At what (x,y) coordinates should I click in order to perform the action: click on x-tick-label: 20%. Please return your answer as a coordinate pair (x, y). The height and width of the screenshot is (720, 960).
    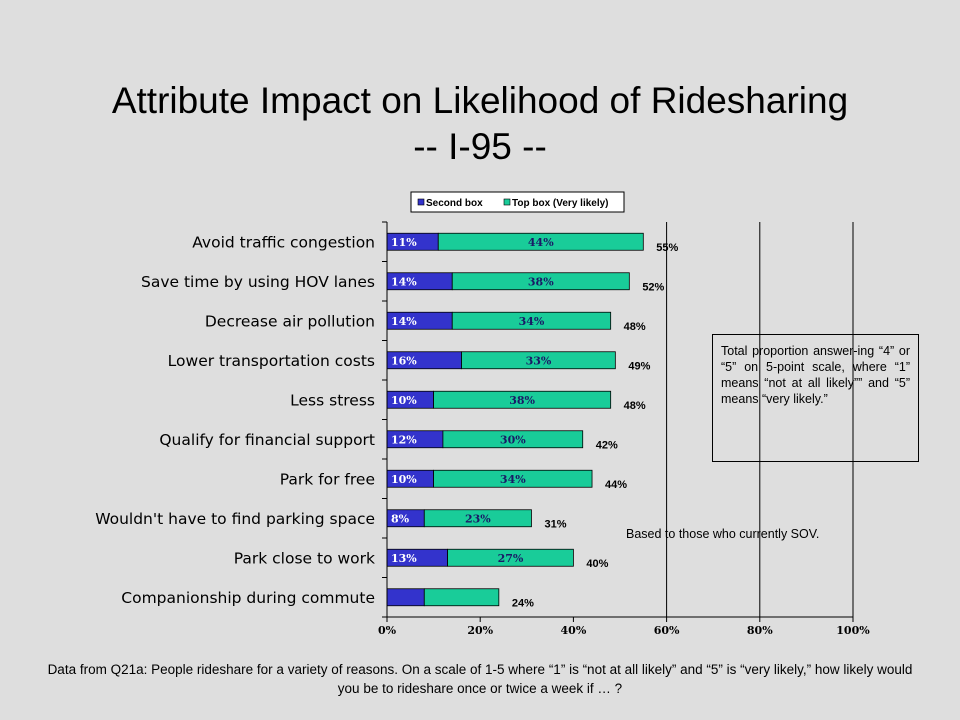
    Looking at the image, I should click on (480, 630).